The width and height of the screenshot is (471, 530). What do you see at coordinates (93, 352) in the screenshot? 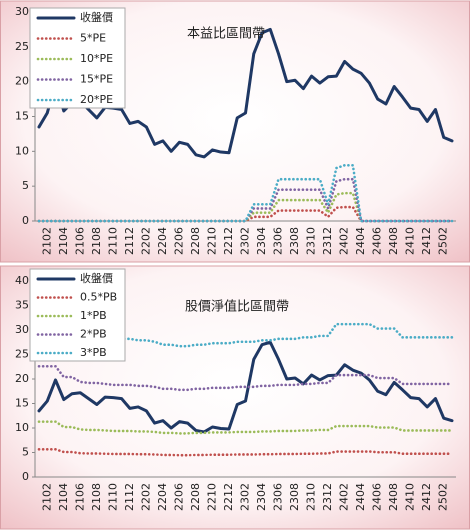
I see `legend-label: 3*PB` at bounding box center [93, 352].